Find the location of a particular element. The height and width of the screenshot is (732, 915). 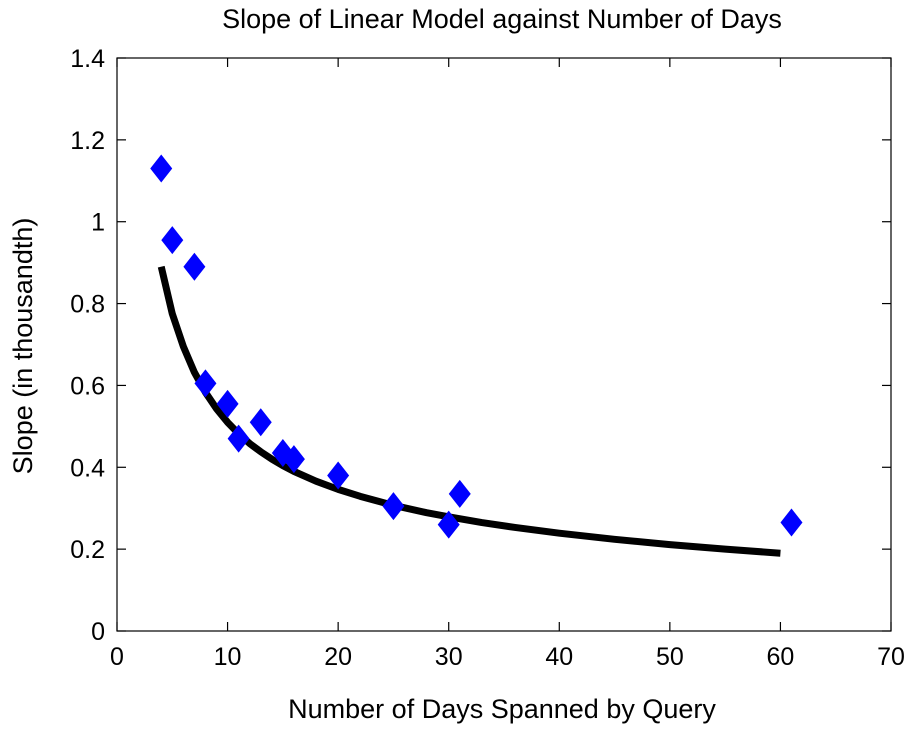

x-tick-label: 50 is located at coordinates (670, 657).